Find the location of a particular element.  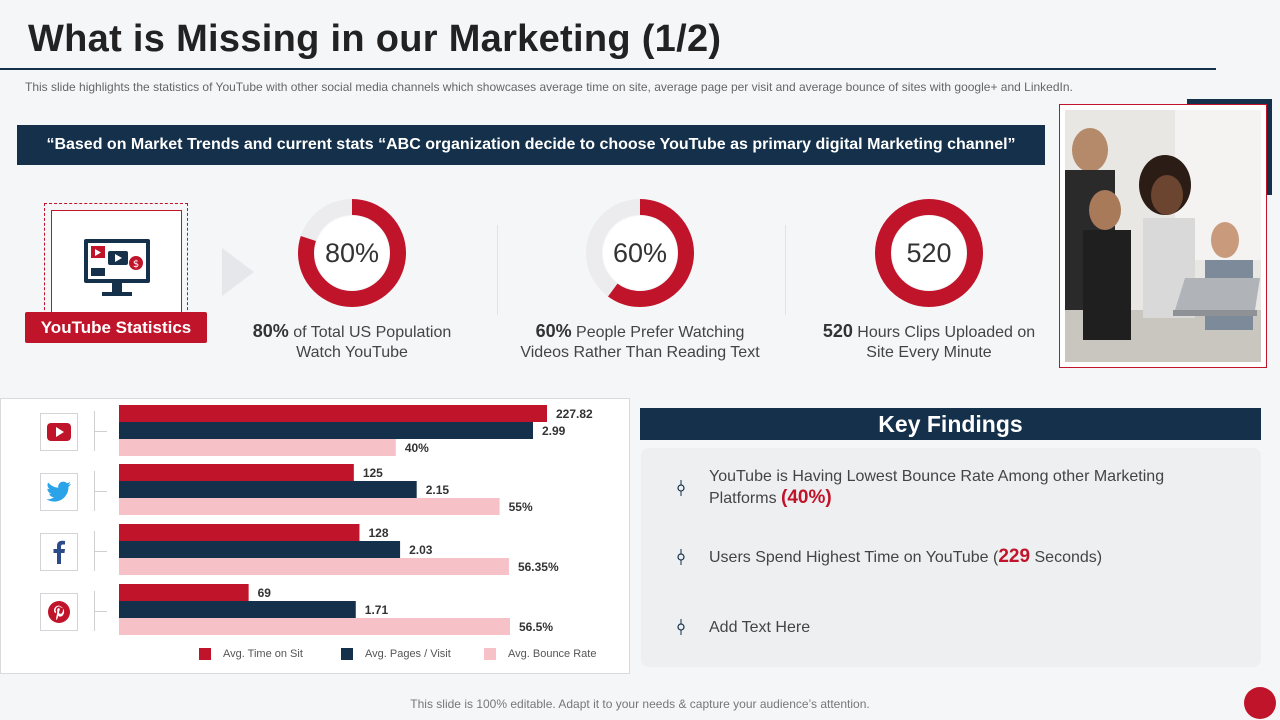

photo-accent-frame is located at coordinates (1229, 147).